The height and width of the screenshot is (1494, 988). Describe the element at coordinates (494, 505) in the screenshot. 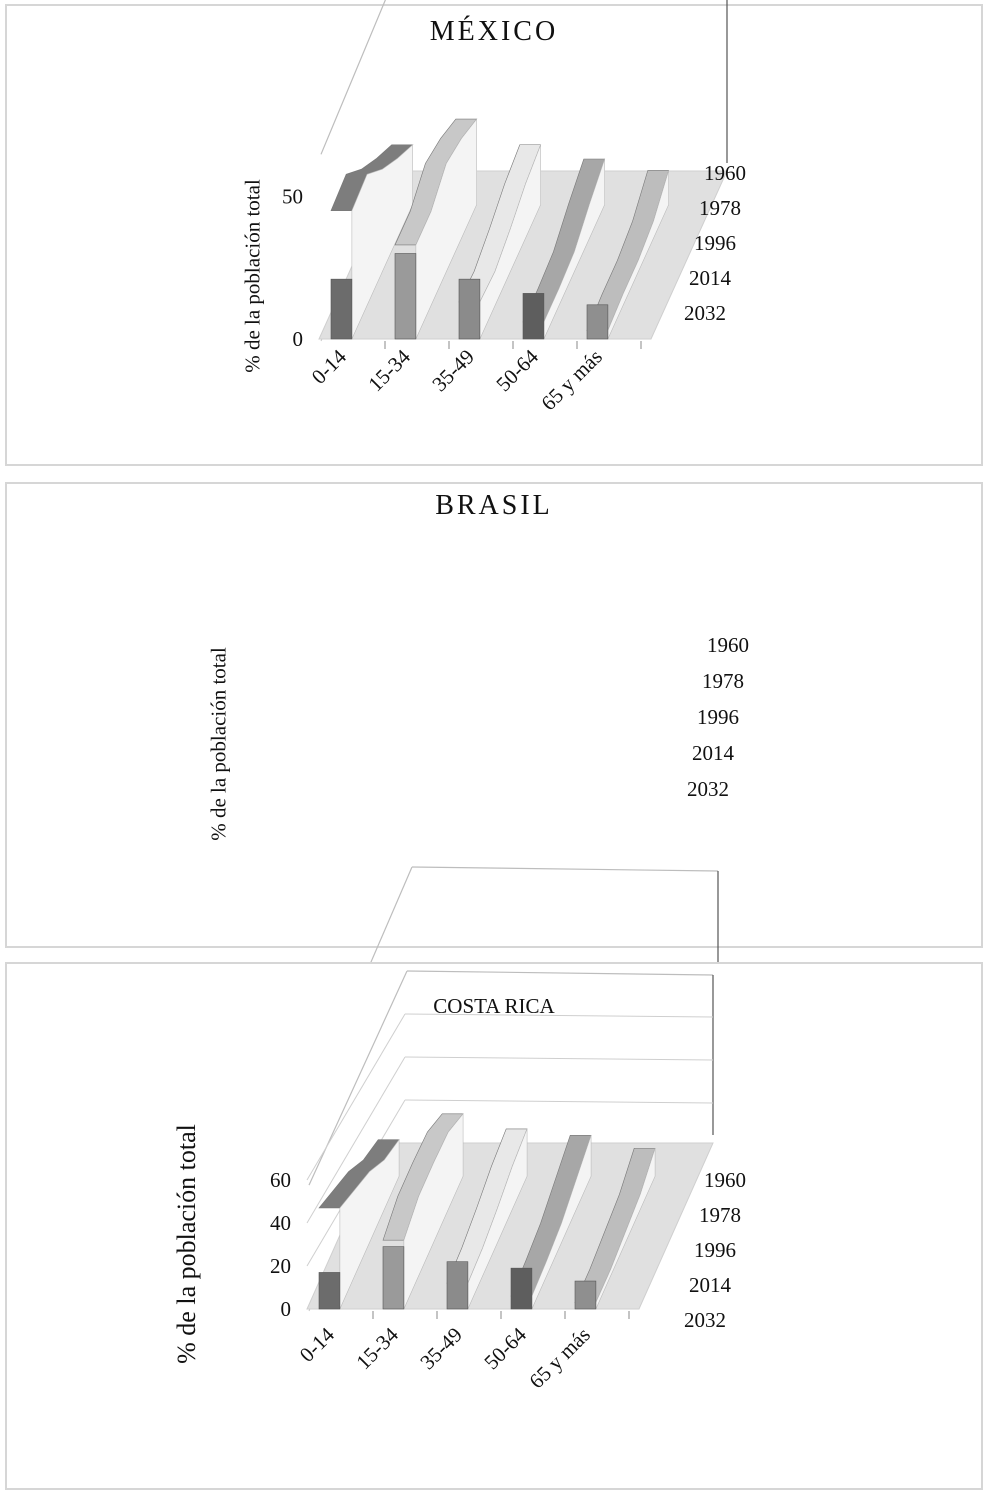

I see `chart-title: BRASIL` at that location.